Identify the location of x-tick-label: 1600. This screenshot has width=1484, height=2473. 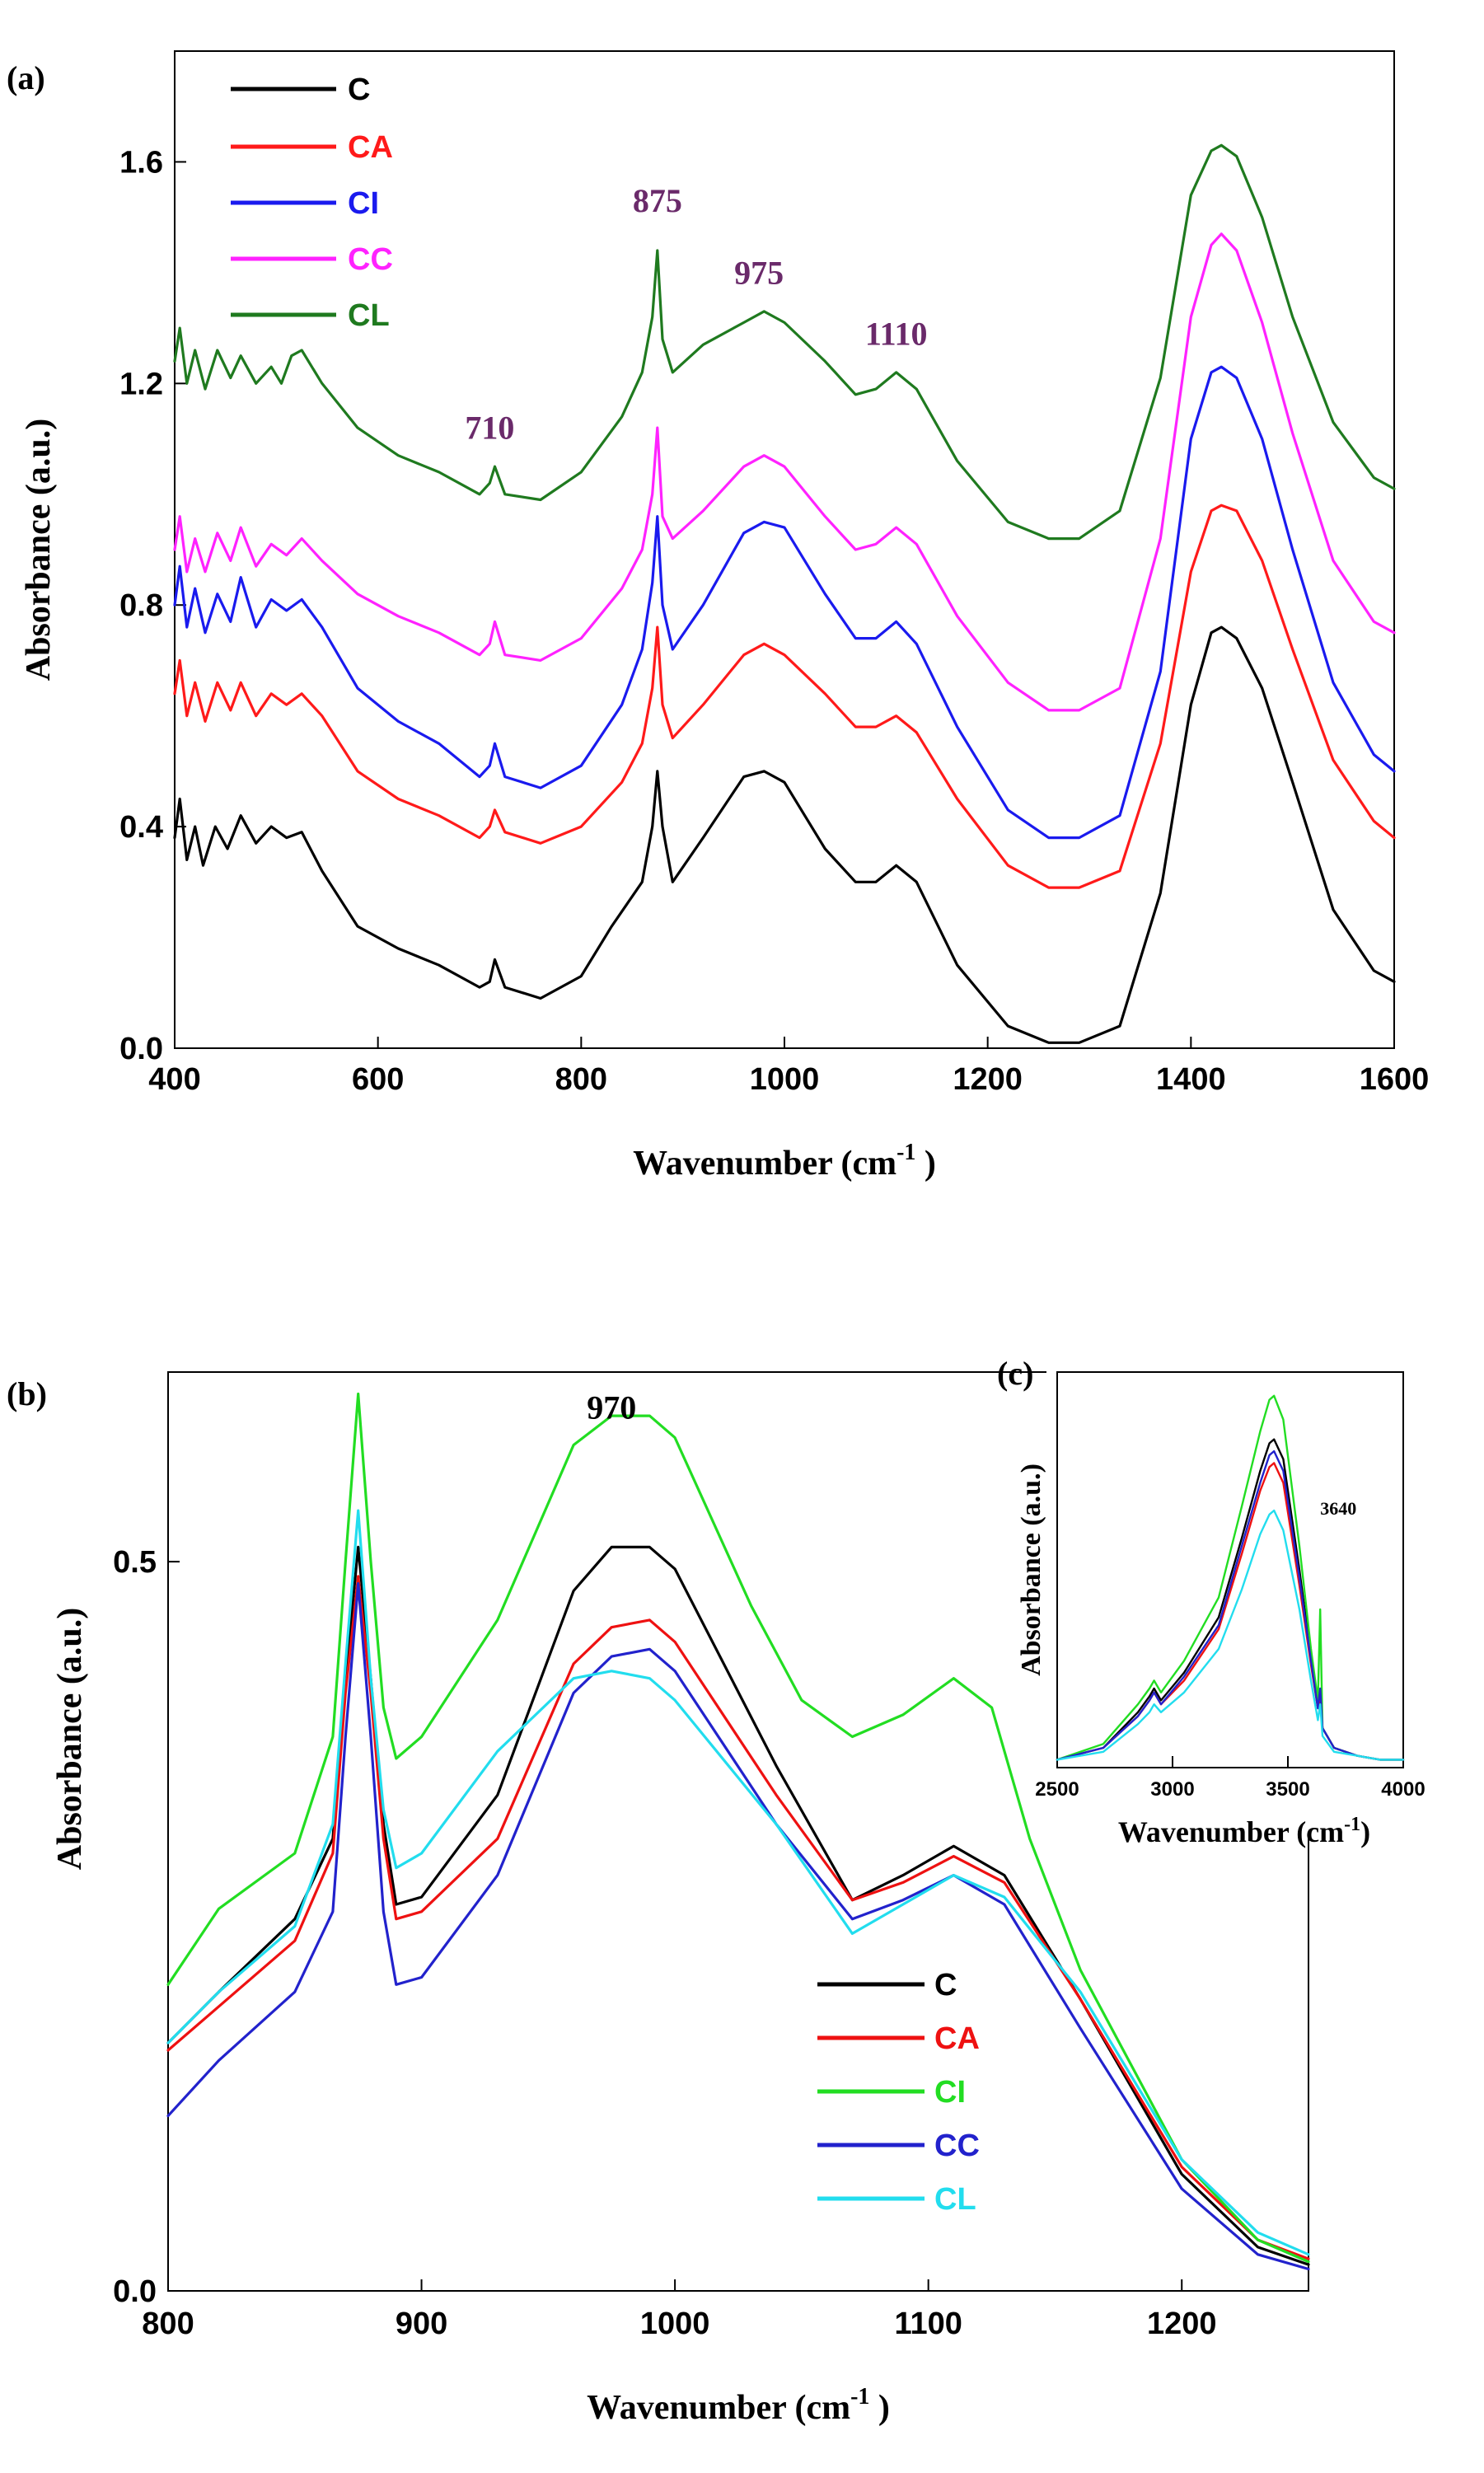
(1395, 1079).